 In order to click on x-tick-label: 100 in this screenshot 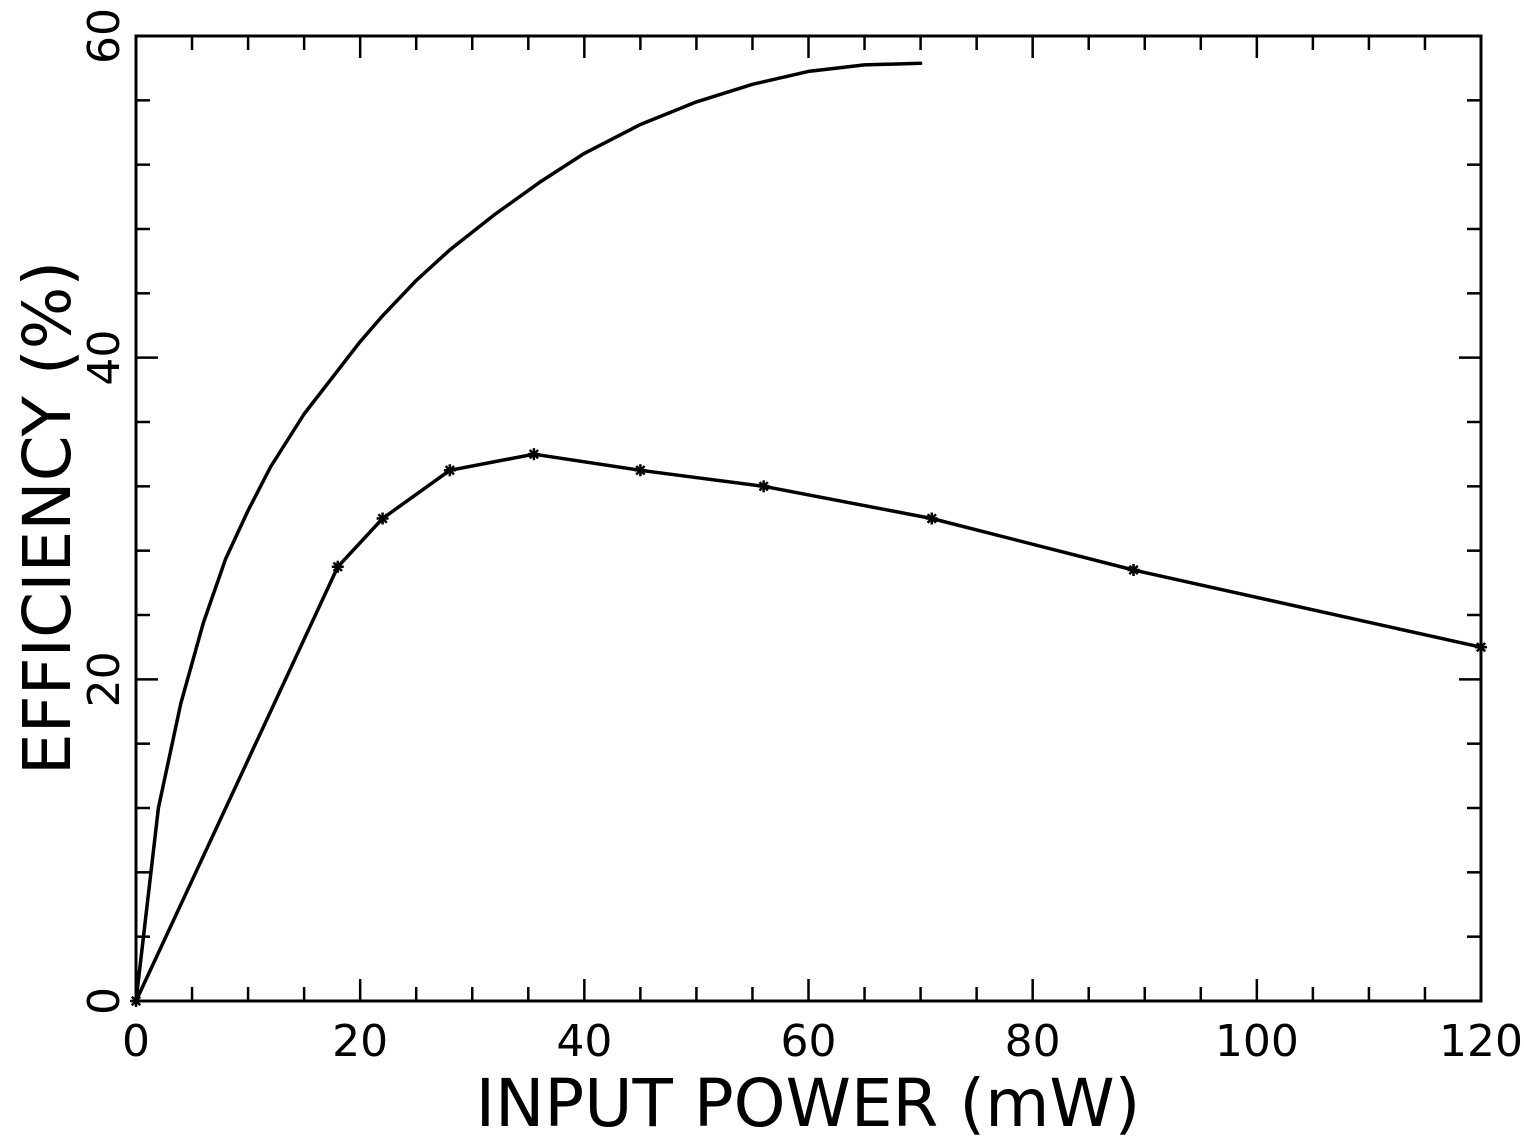, I will do `click(1257, 1041)`.